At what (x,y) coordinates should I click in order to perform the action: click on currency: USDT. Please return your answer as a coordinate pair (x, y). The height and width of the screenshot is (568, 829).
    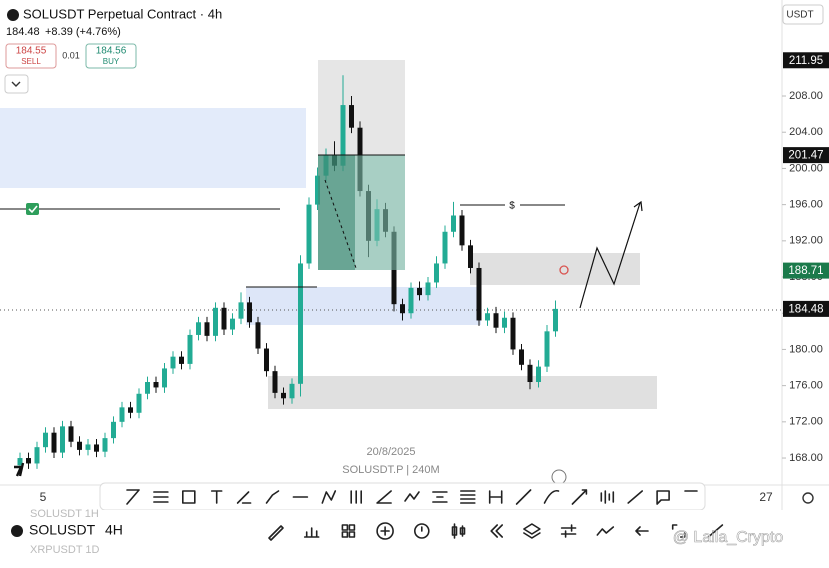
    Looking at the image, I should click on (799, 15).